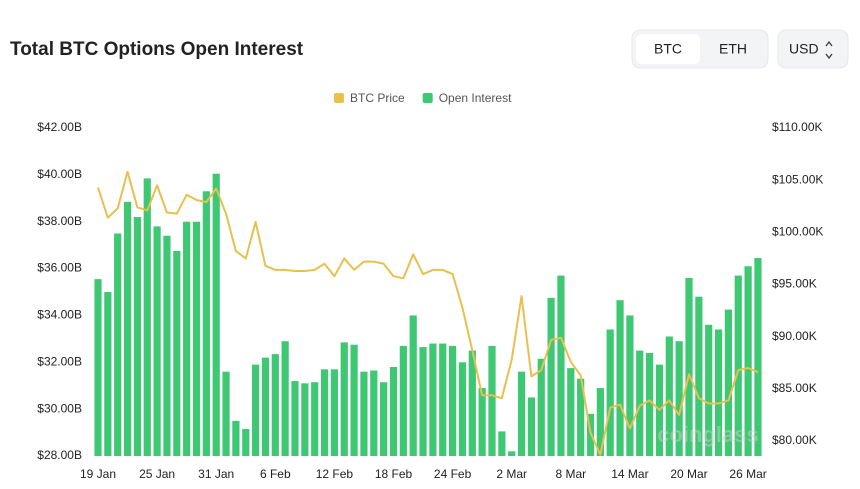 The height and width of the screenshot is (489, 860). Describe the element at coordinates (668, 49) in the screenshot. I see `tab-btc: BTC` at that location.